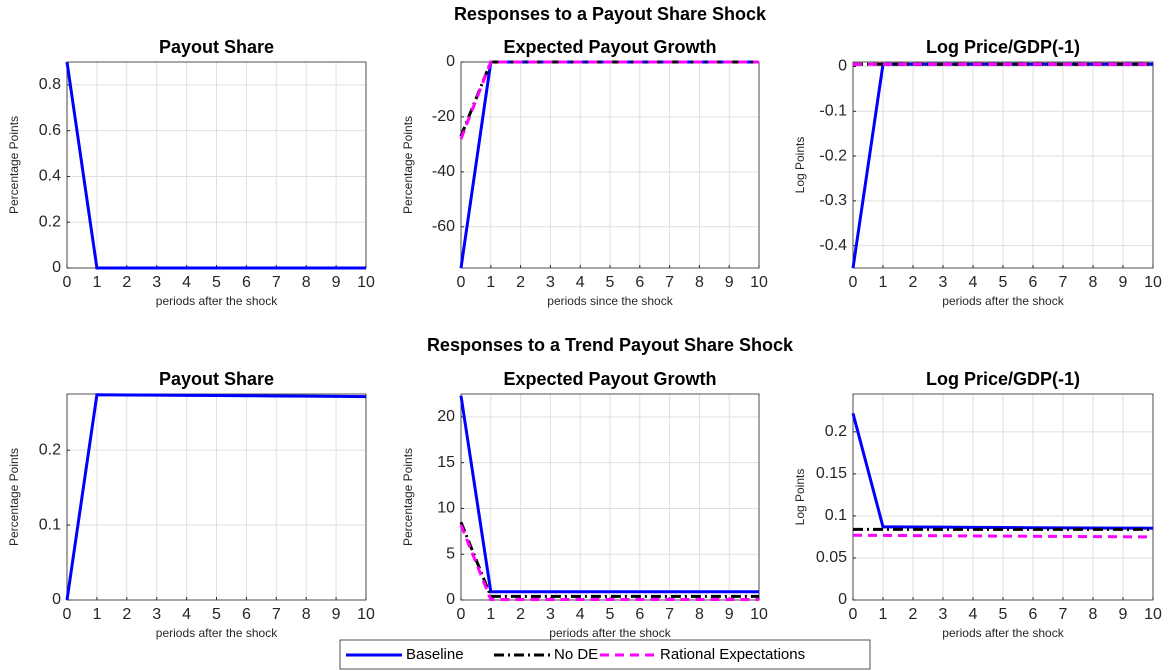 The height and width of the screenshot is (671, 1169). Describe the element at coordinates (446, 462) in the screenshot. I see `y-tick-label: 15` at that location.